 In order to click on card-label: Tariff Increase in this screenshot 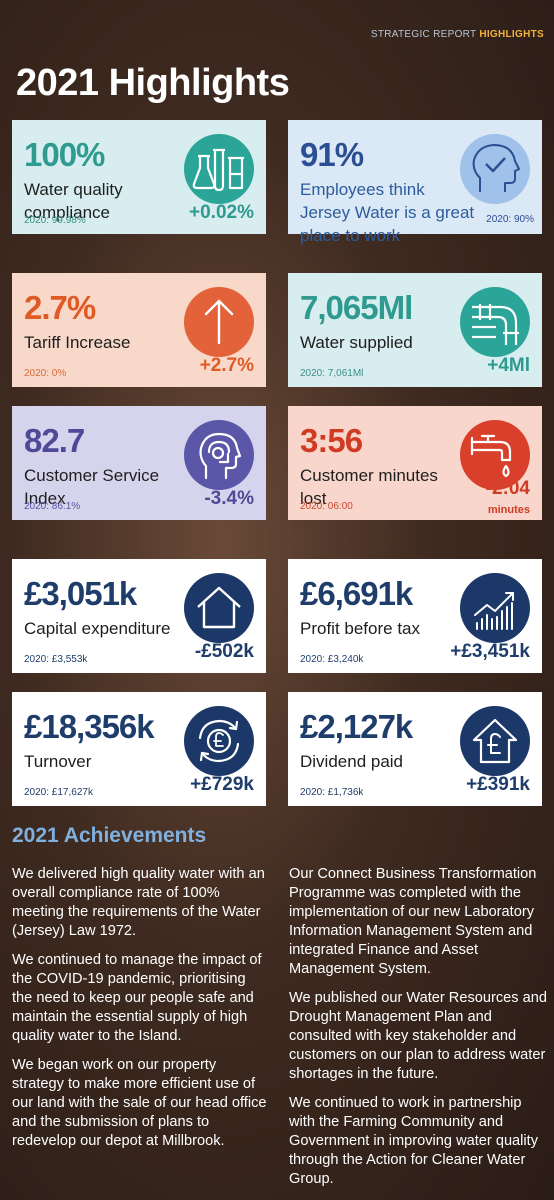, I will do `click(77, 342)`.